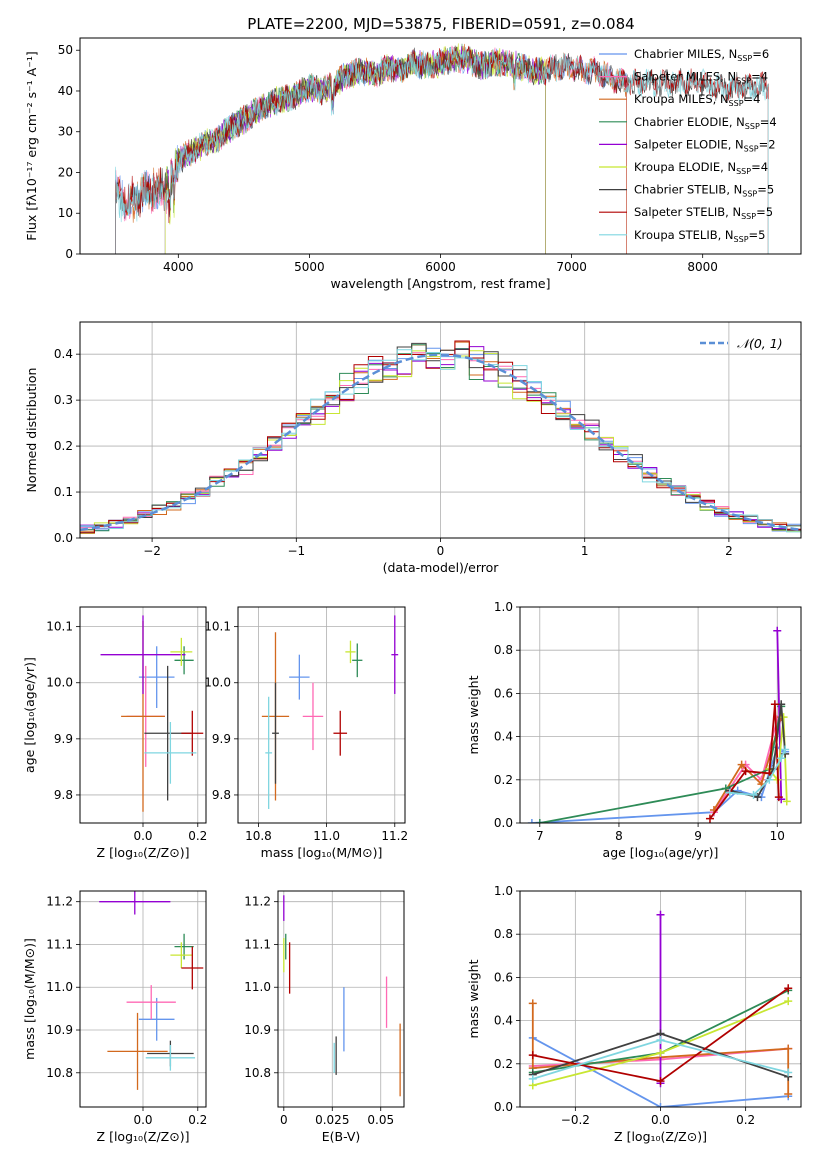 The image size is (819, 1170). I want to click on plot-area-age_vs_mass, so click(330, 712).